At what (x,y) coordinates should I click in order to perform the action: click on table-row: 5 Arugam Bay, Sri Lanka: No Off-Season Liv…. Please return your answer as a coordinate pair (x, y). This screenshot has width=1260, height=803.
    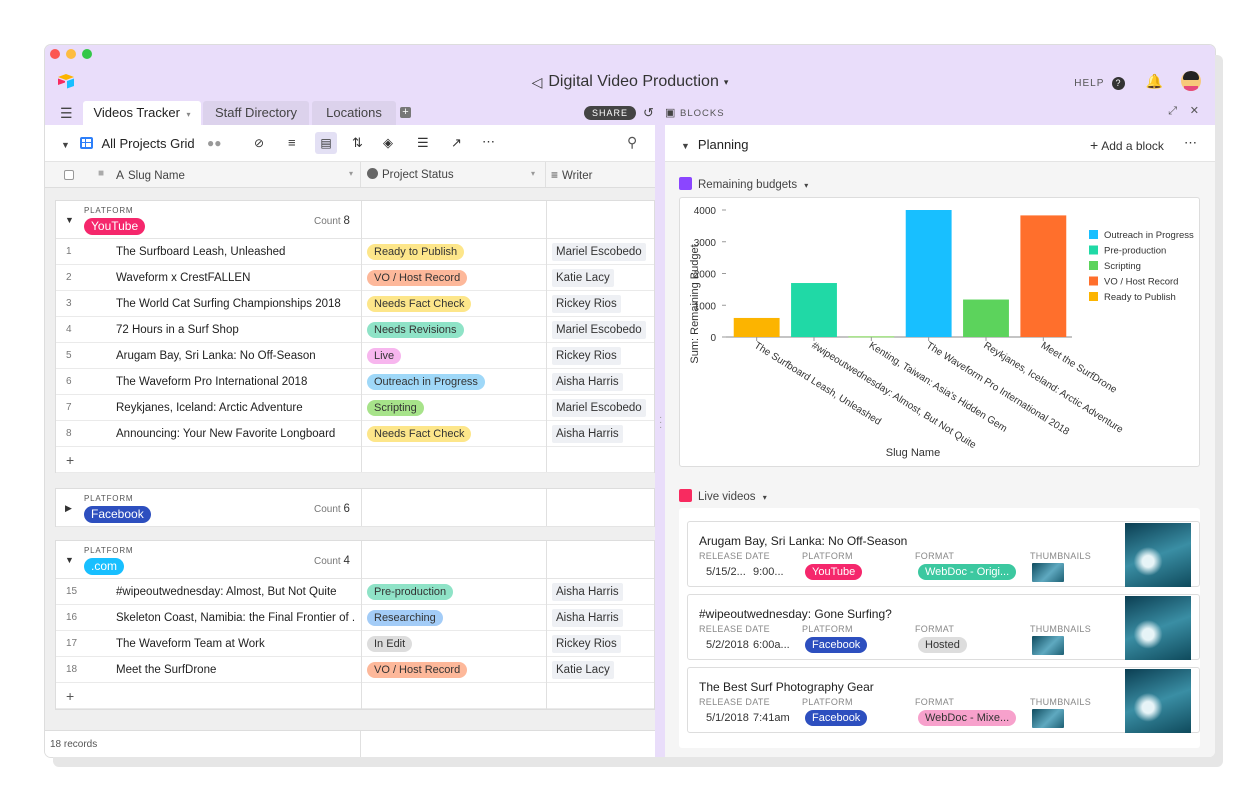
    Looking at the image, I should click on (355, 356).